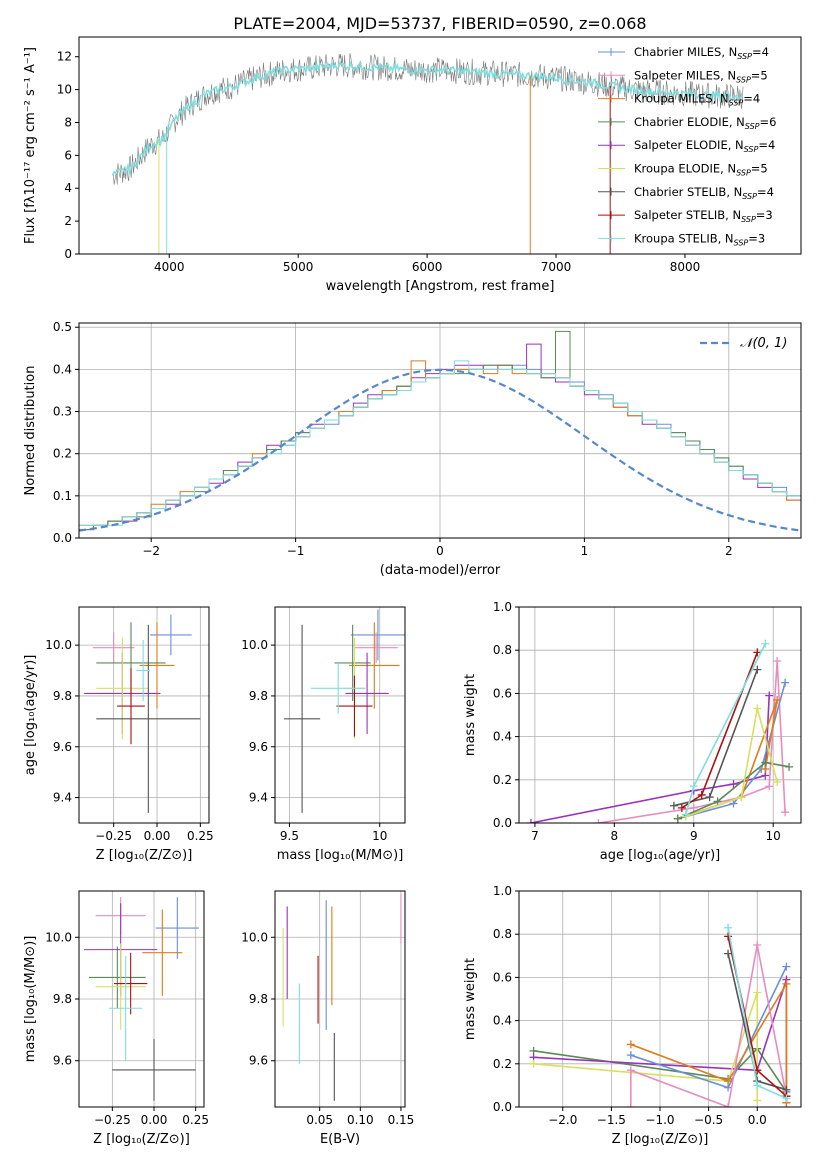 This screenshot has width=819, height=1170. What do you see at coordinates (68, 122) in the screenshot?
I see `y-tick-label: 8` at bounding box center [68, 122].